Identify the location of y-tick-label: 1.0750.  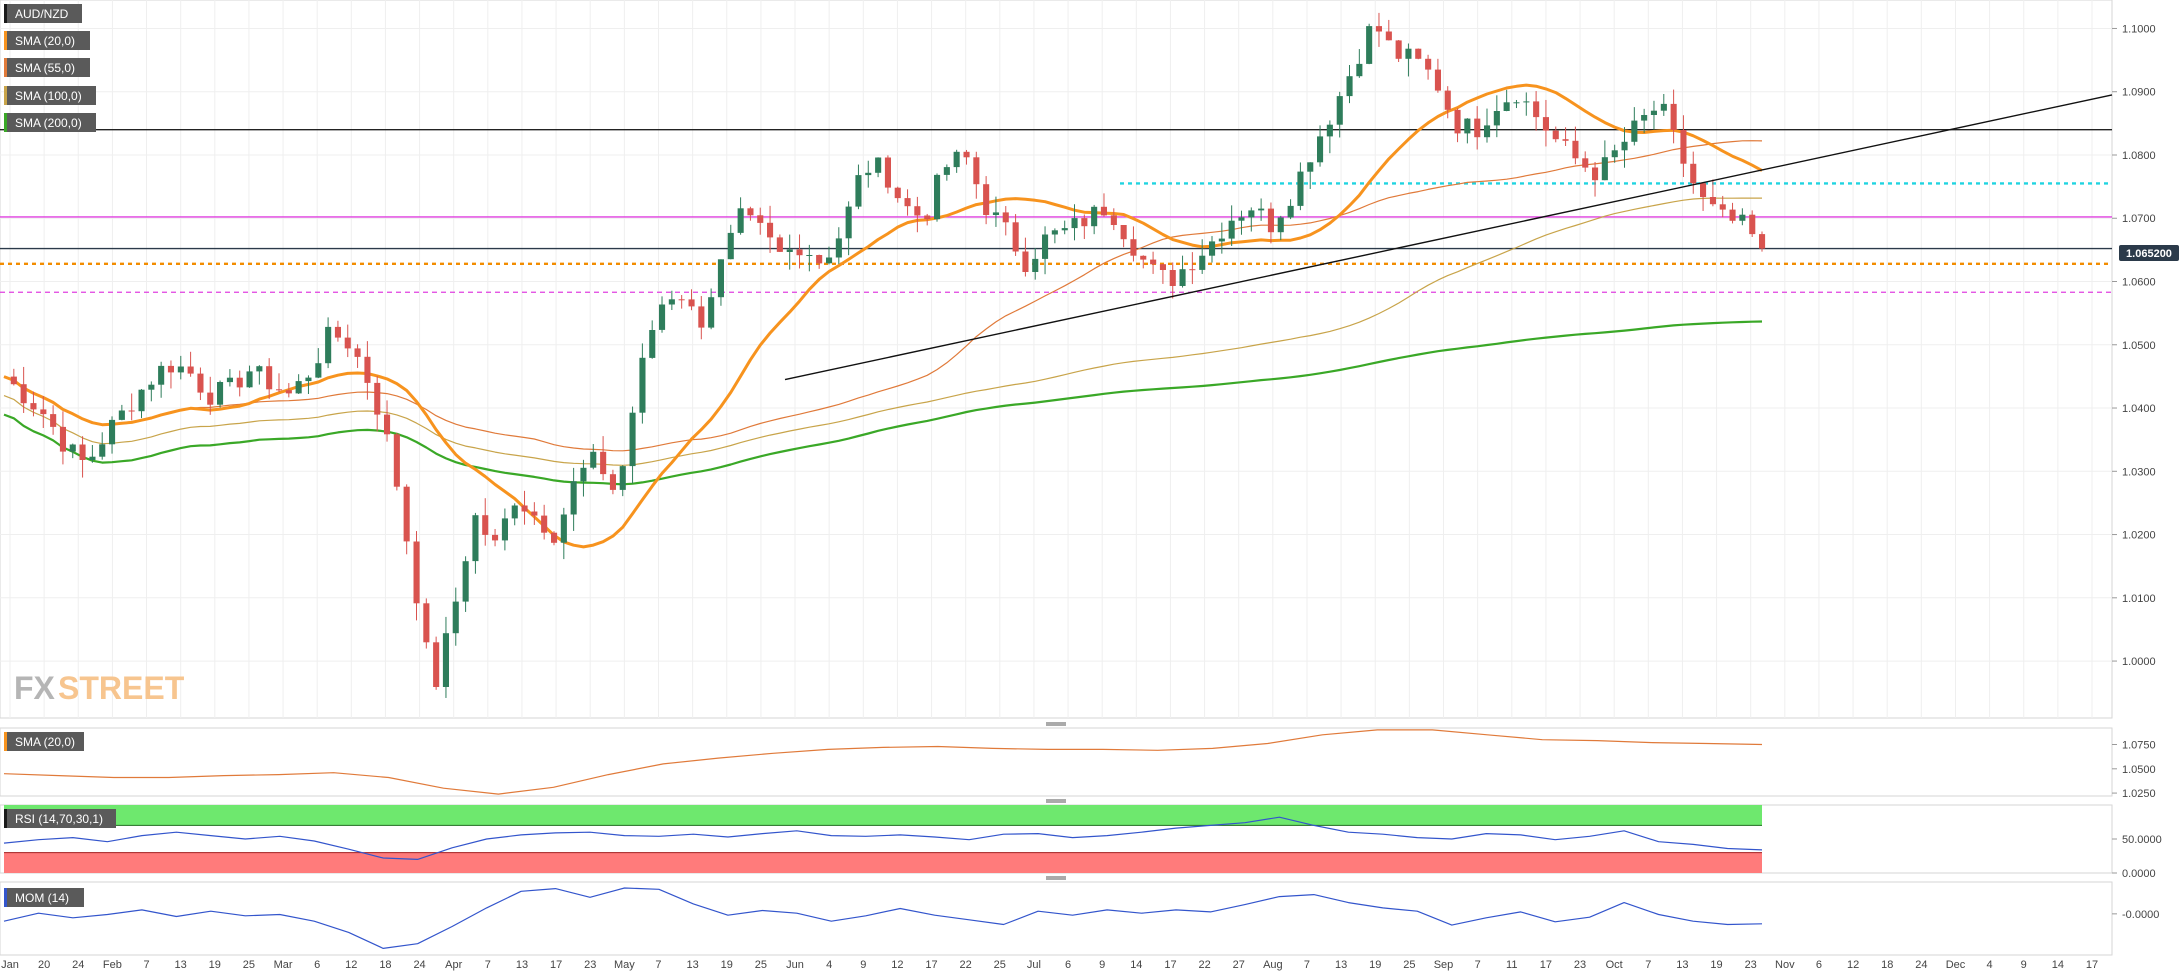
(2139, 746).